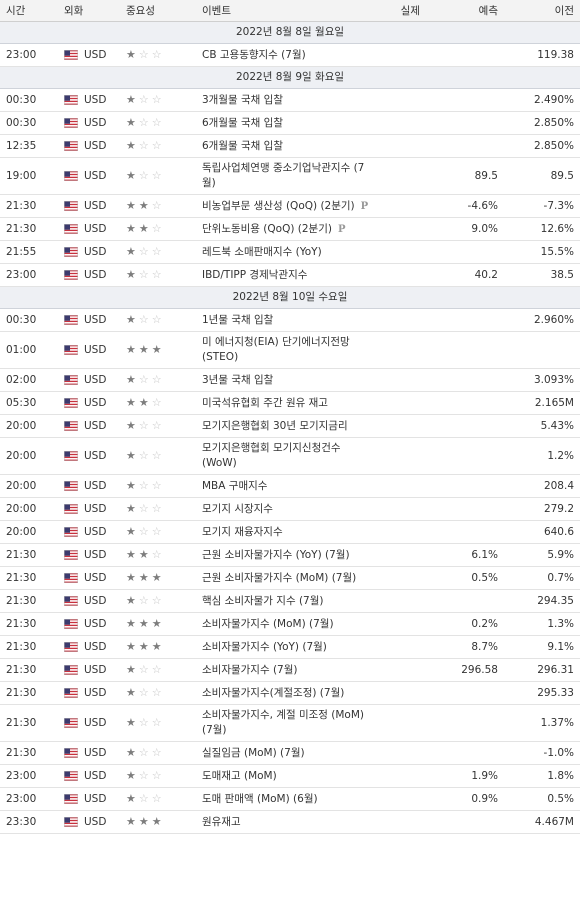  What do you see at coordinates (465, 776) in the screenshot?
I see `forecast: 1.9%` at bounding box center [465, 776].